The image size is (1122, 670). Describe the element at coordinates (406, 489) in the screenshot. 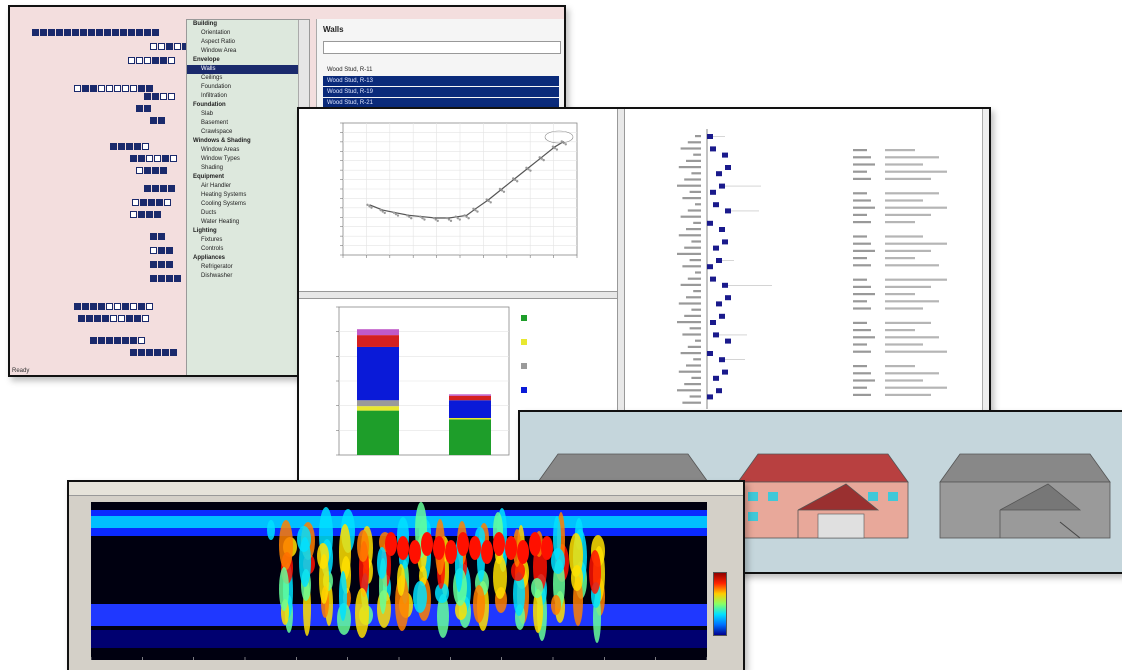

I see `spectrogram-toolbar` at that location.